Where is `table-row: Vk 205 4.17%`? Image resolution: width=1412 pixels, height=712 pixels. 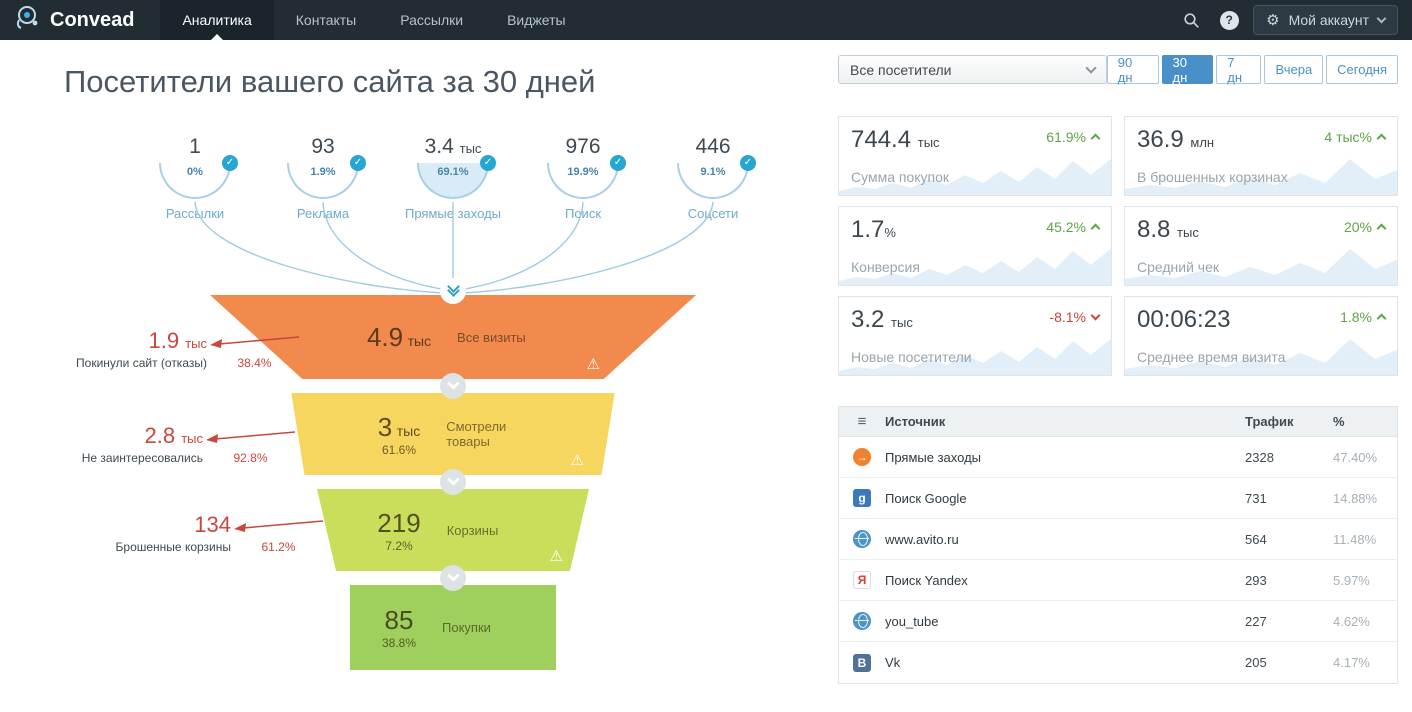 table-row: Vk 205 4.17% is located at coordinates (1118, 662).